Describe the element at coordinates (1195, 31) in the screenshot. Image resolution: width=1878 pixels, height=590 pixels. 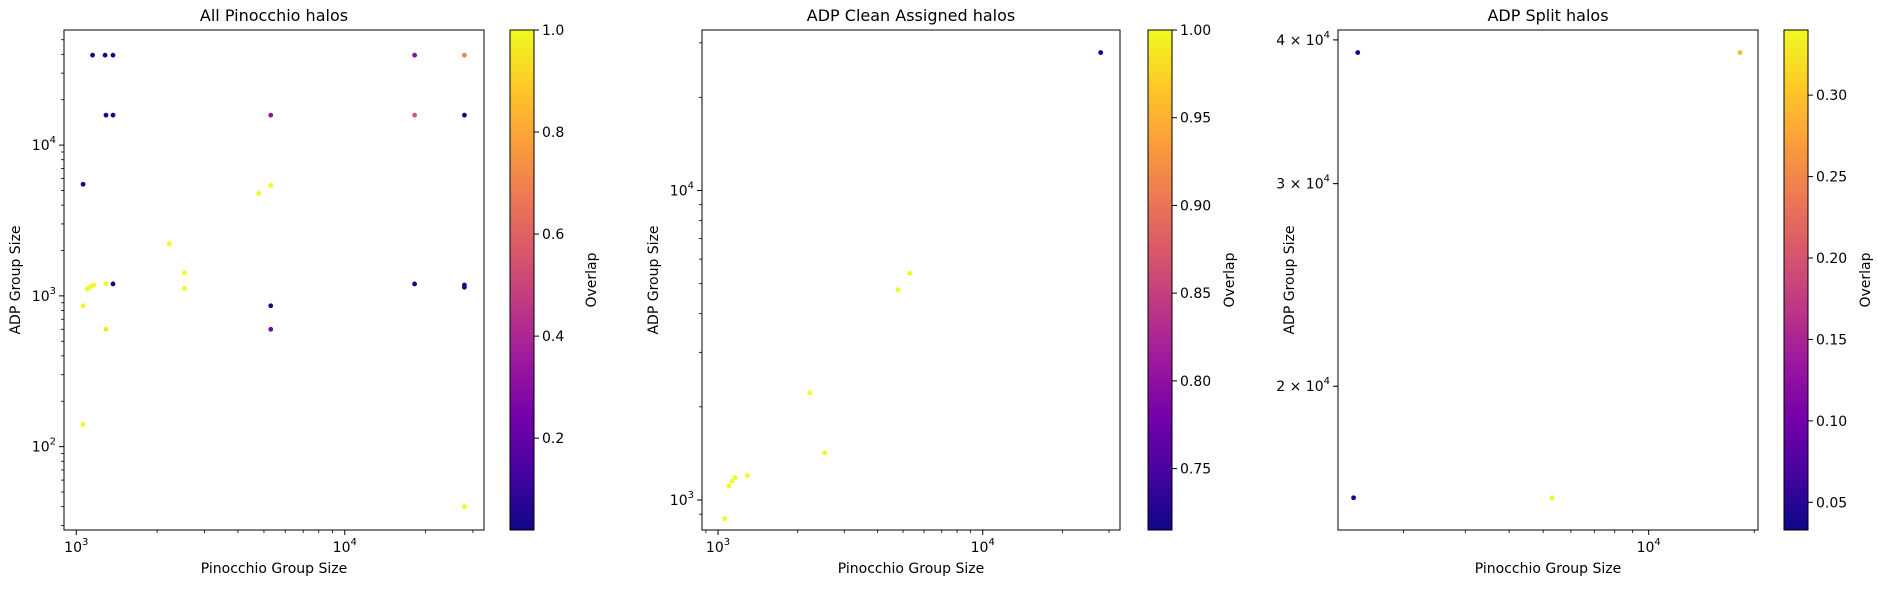
I see `colorbar-tick-label: 1.00` at that location.